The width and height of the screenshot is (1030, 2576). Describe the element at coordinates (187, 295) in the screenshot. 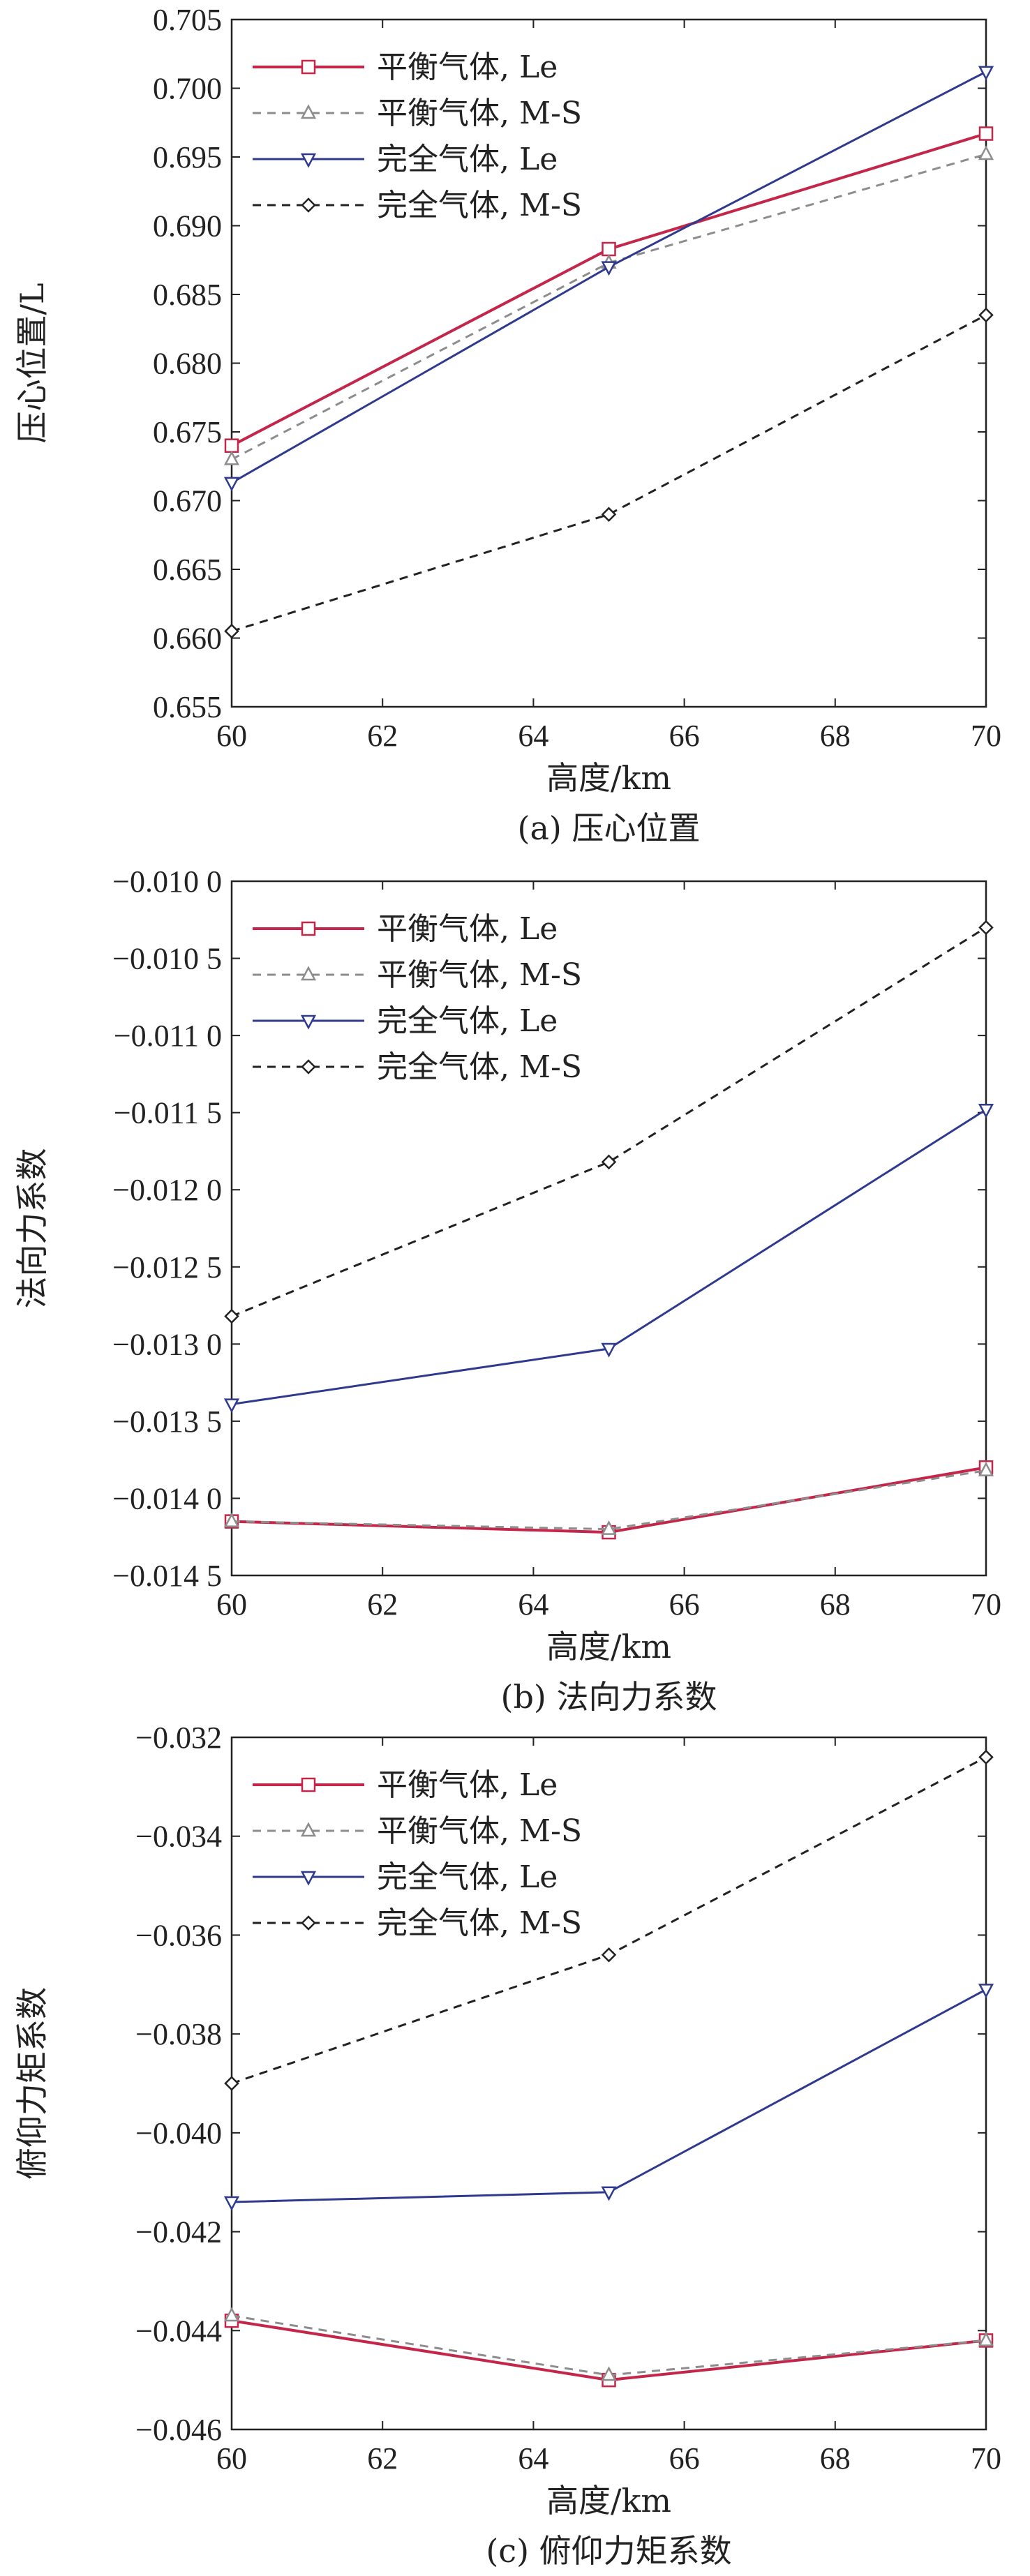

I see `y-tick-label: 0.685` at that location.